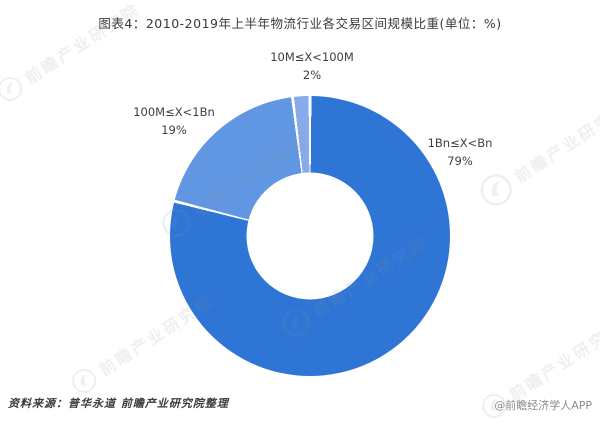 This screenshot has height=427, width=600. What do you see at coordinates (312, 66) in the screenshot?
I see `slice-label-10m-100m: 10M≤X<100M 2%` at bounding box center [312, 66].